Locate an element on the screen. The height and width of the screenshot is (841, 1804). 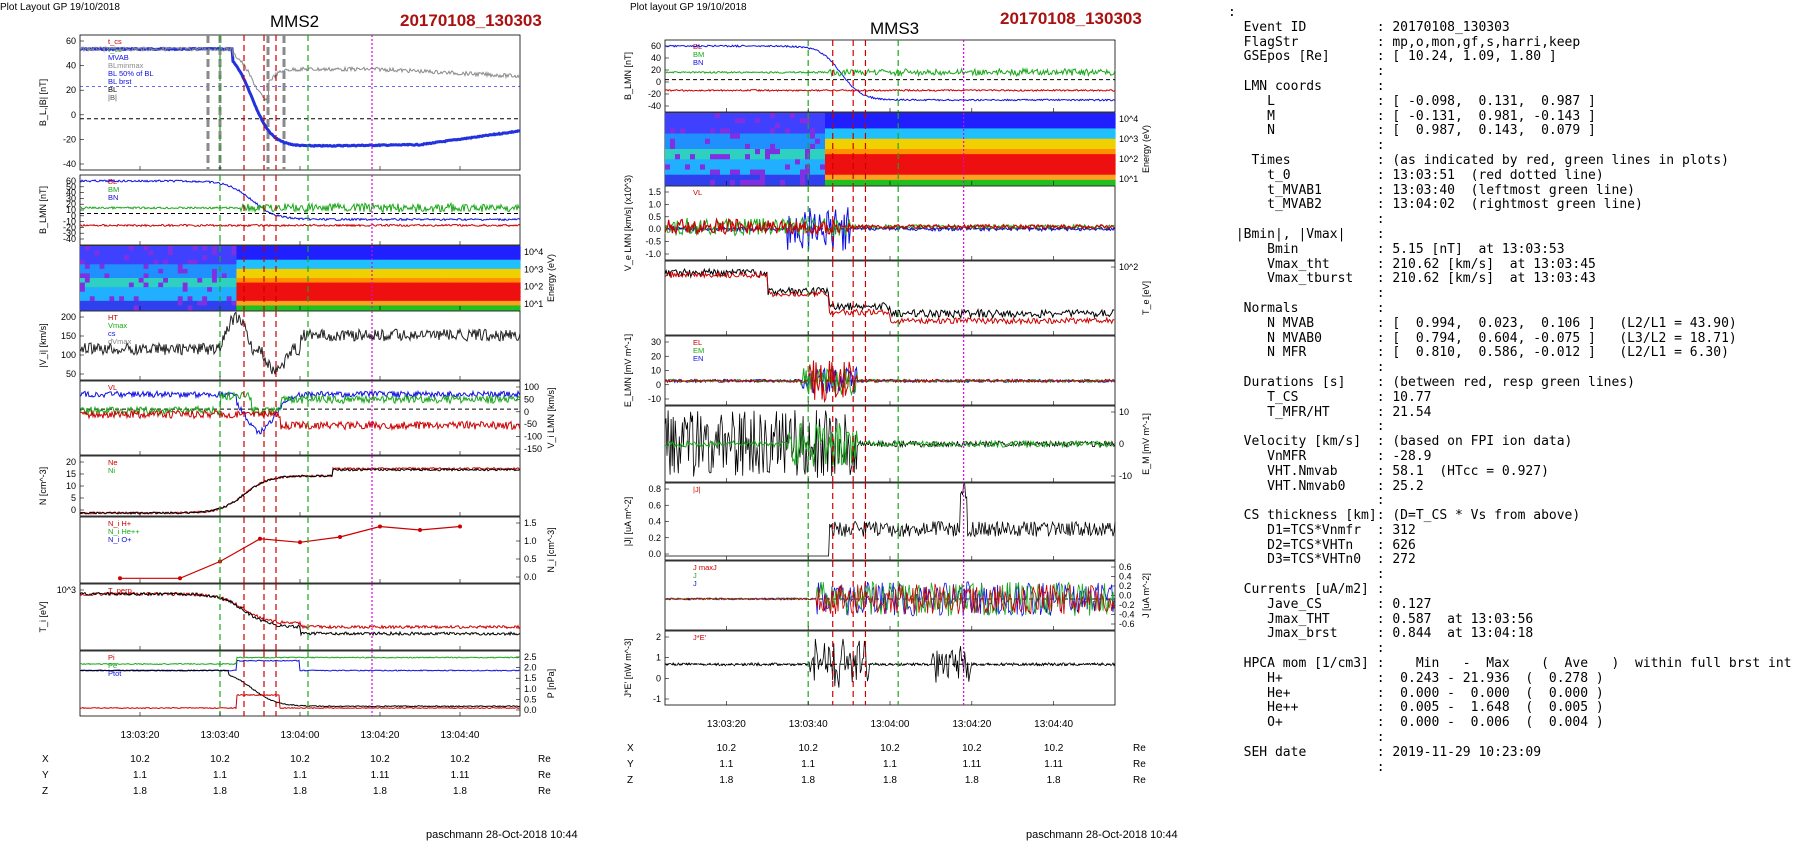
y-axis-label: |V_i| [km/s] is located at coordinates (43, 345).